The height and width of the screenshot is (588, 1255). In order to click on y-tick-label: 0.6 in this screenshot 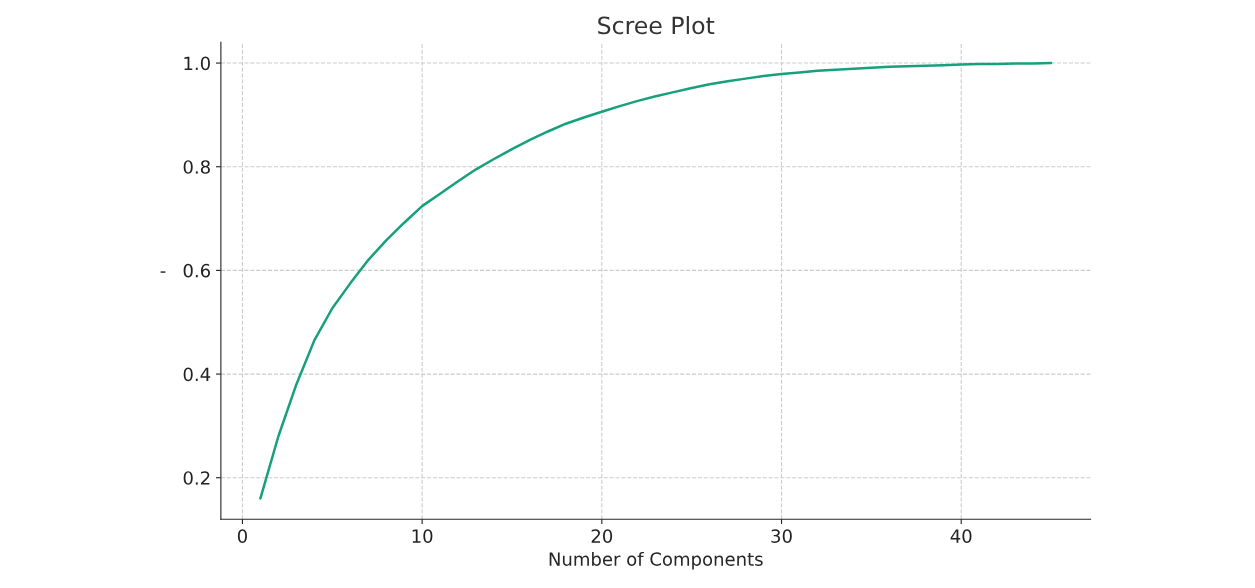, I will do `click(197, 270)`.